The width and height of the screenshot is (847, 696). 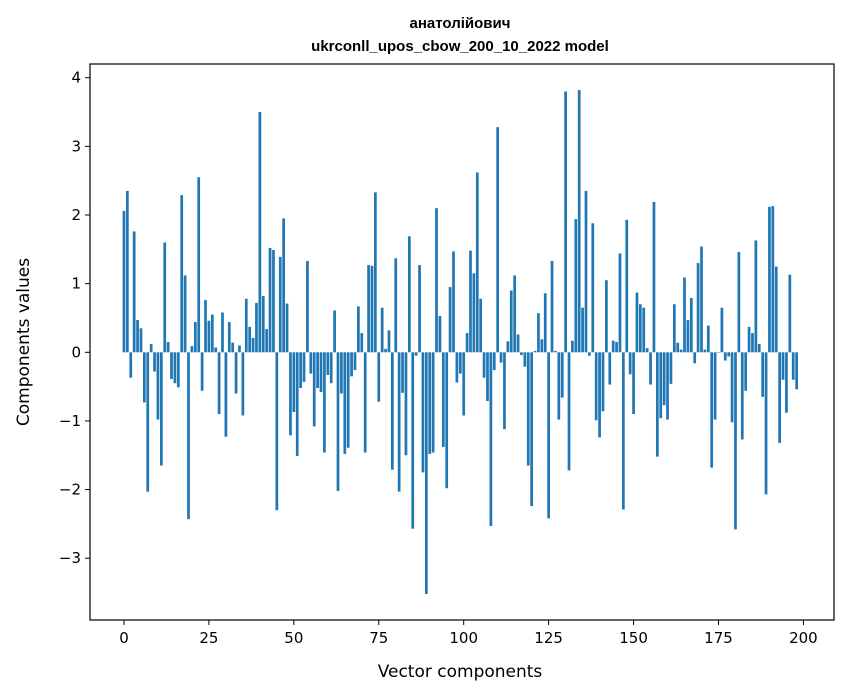 What do you see at coordinates (70, 490) in the screenshot?
I see `y-tick-label: −2` at bounding box center [70, 490].